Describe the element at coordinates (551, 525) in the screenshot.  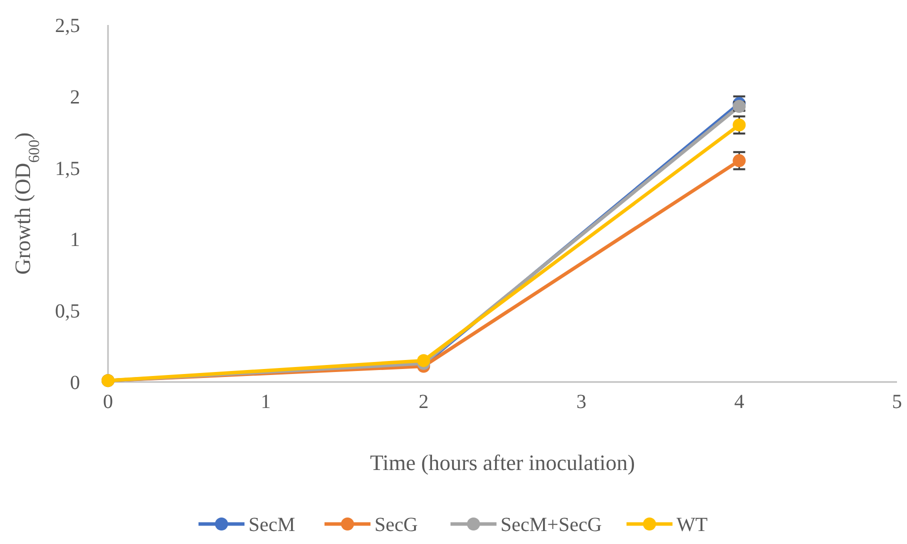
I see `legend-label: SecM+SecG` at that location.